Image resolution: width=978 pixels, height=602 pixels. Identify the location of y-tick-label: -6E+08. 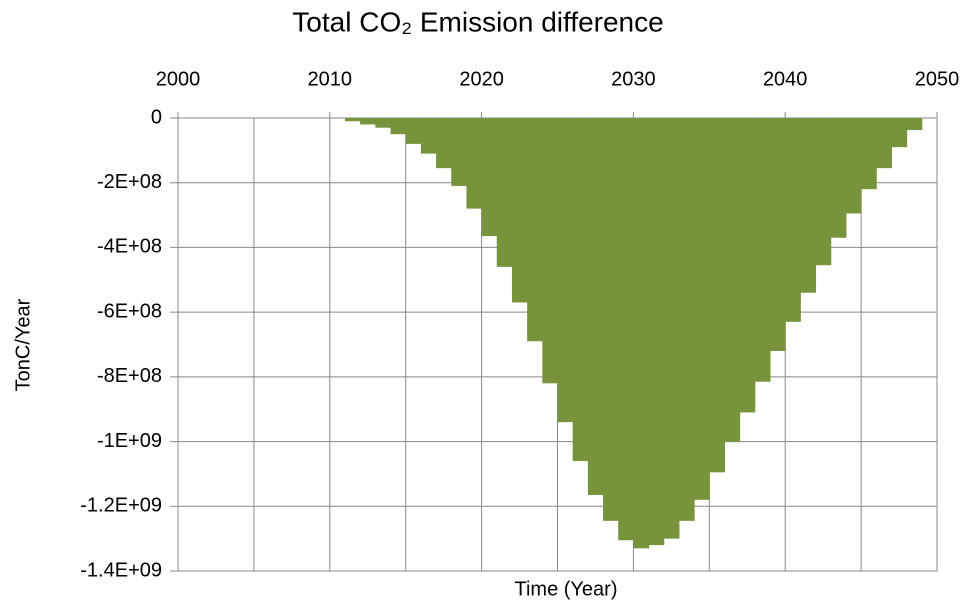
(129, 311).